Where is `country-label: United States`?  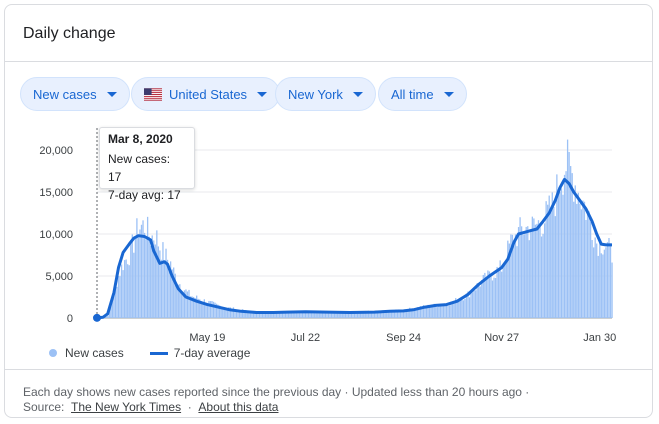 country-label: United States is located at coordinates (208, 94).